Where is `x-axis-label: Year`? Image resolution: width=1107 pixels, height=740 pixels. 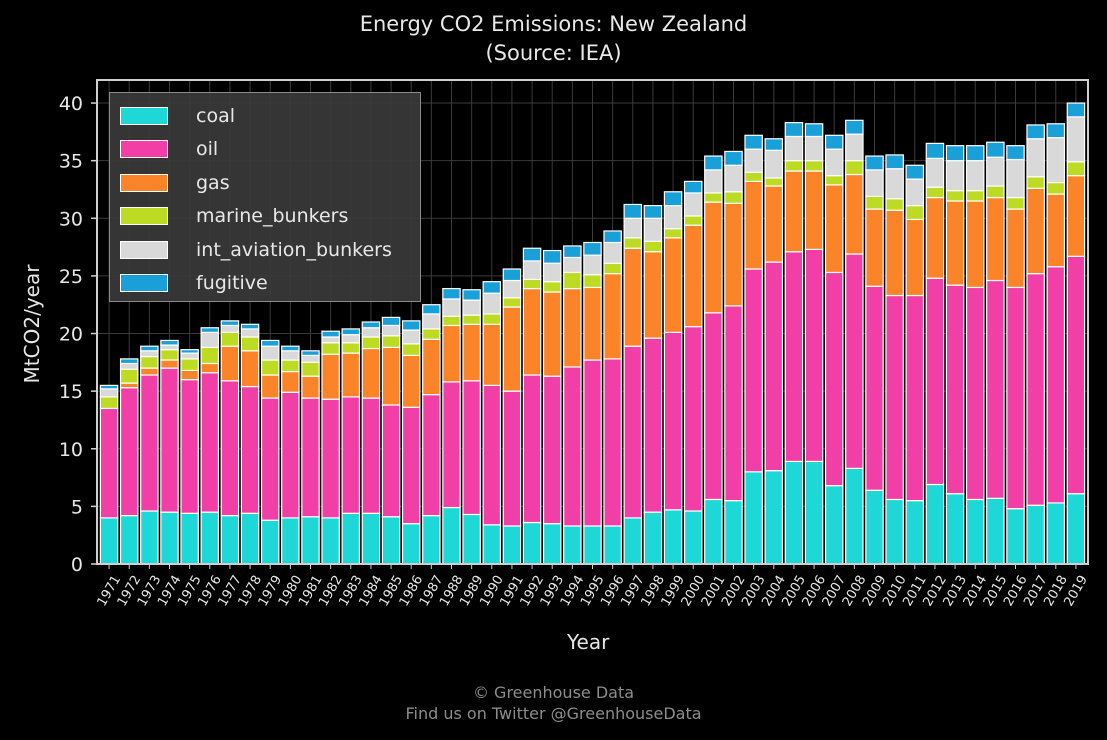
x-axis-label: Year is located at coordinates (588, 642).